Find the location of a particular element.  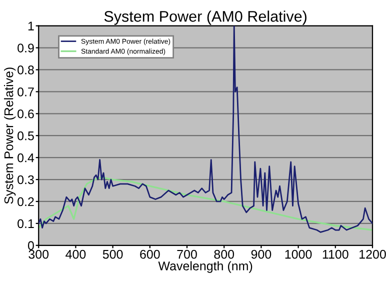

y-tick-label: 0.9 is located at coordinates (26, 48).